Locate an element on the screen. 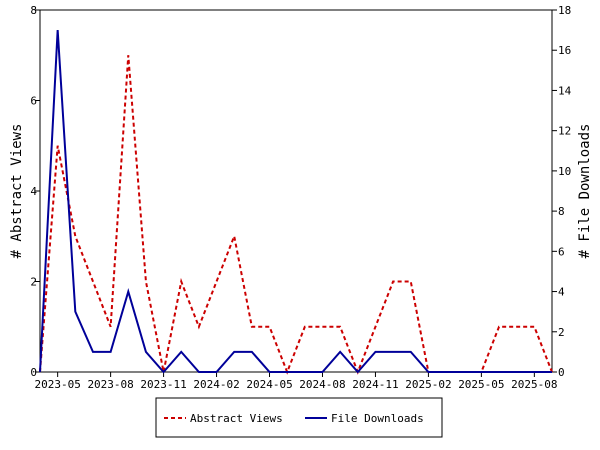  legend-label-file-downloads: File Downloads is located at coordinates (377, 418).